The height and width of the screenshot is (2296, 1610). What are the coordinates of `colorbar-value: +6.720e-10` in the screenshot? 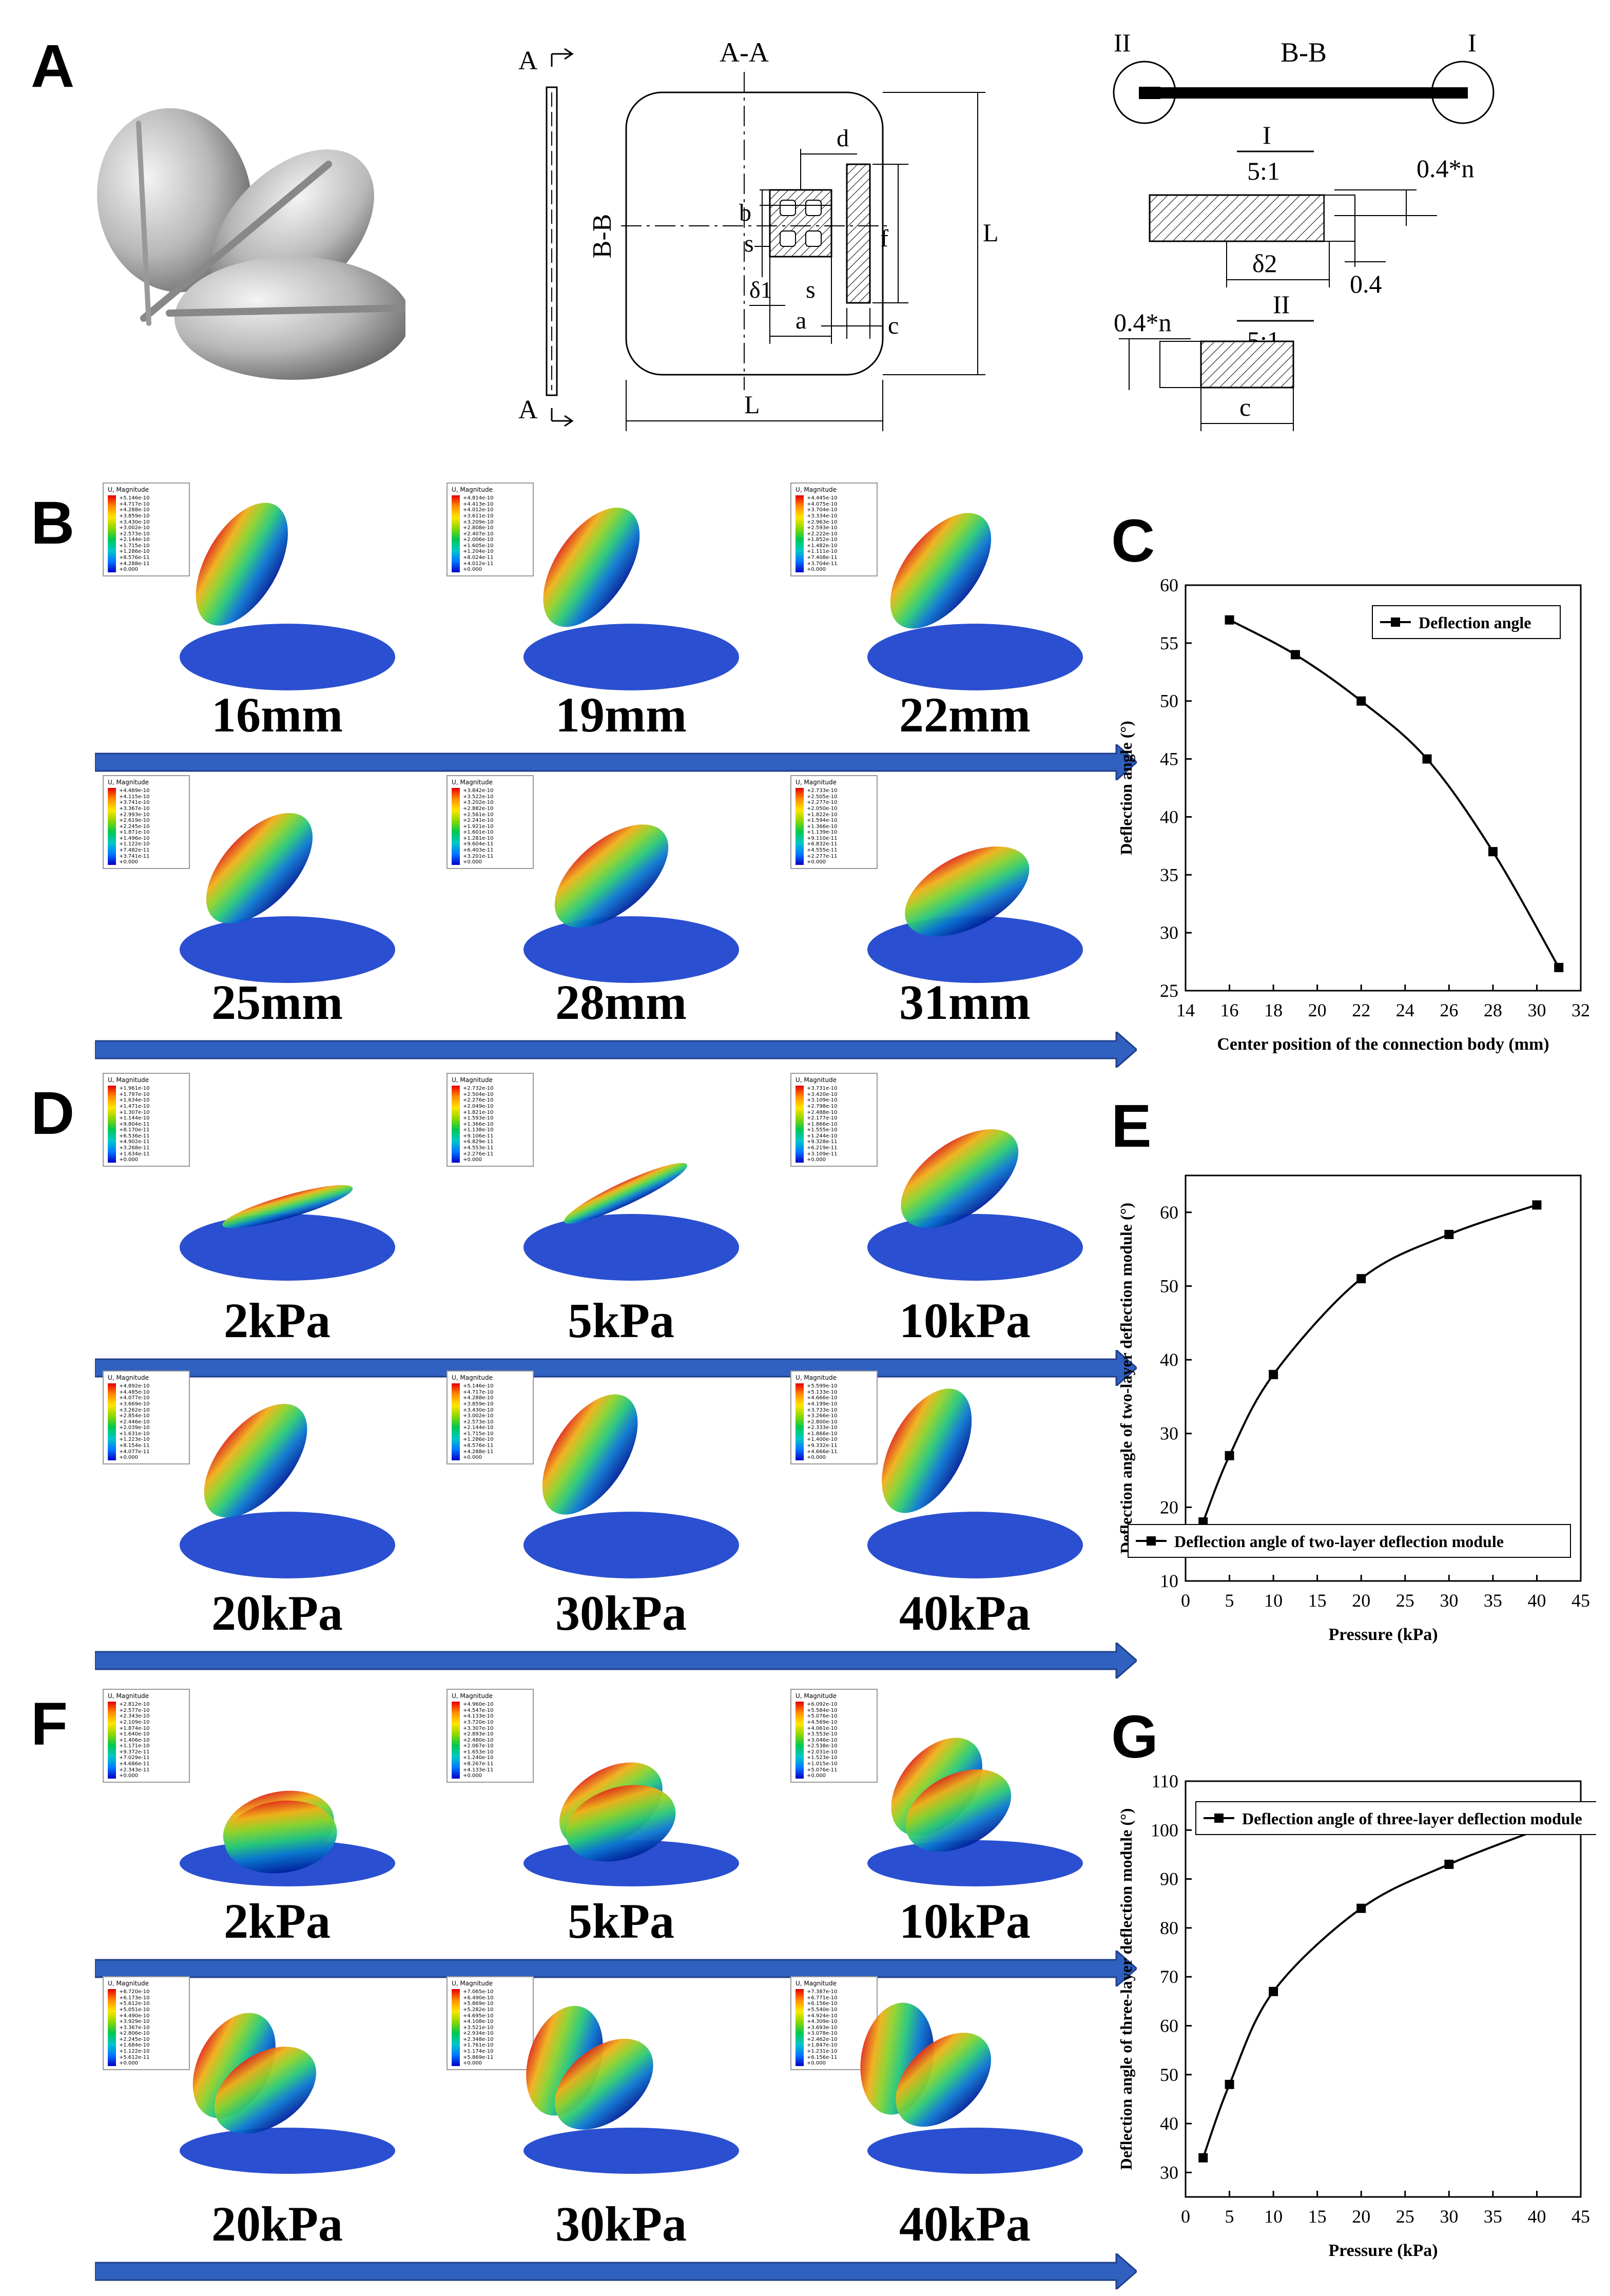 It's located at (134, 1992).